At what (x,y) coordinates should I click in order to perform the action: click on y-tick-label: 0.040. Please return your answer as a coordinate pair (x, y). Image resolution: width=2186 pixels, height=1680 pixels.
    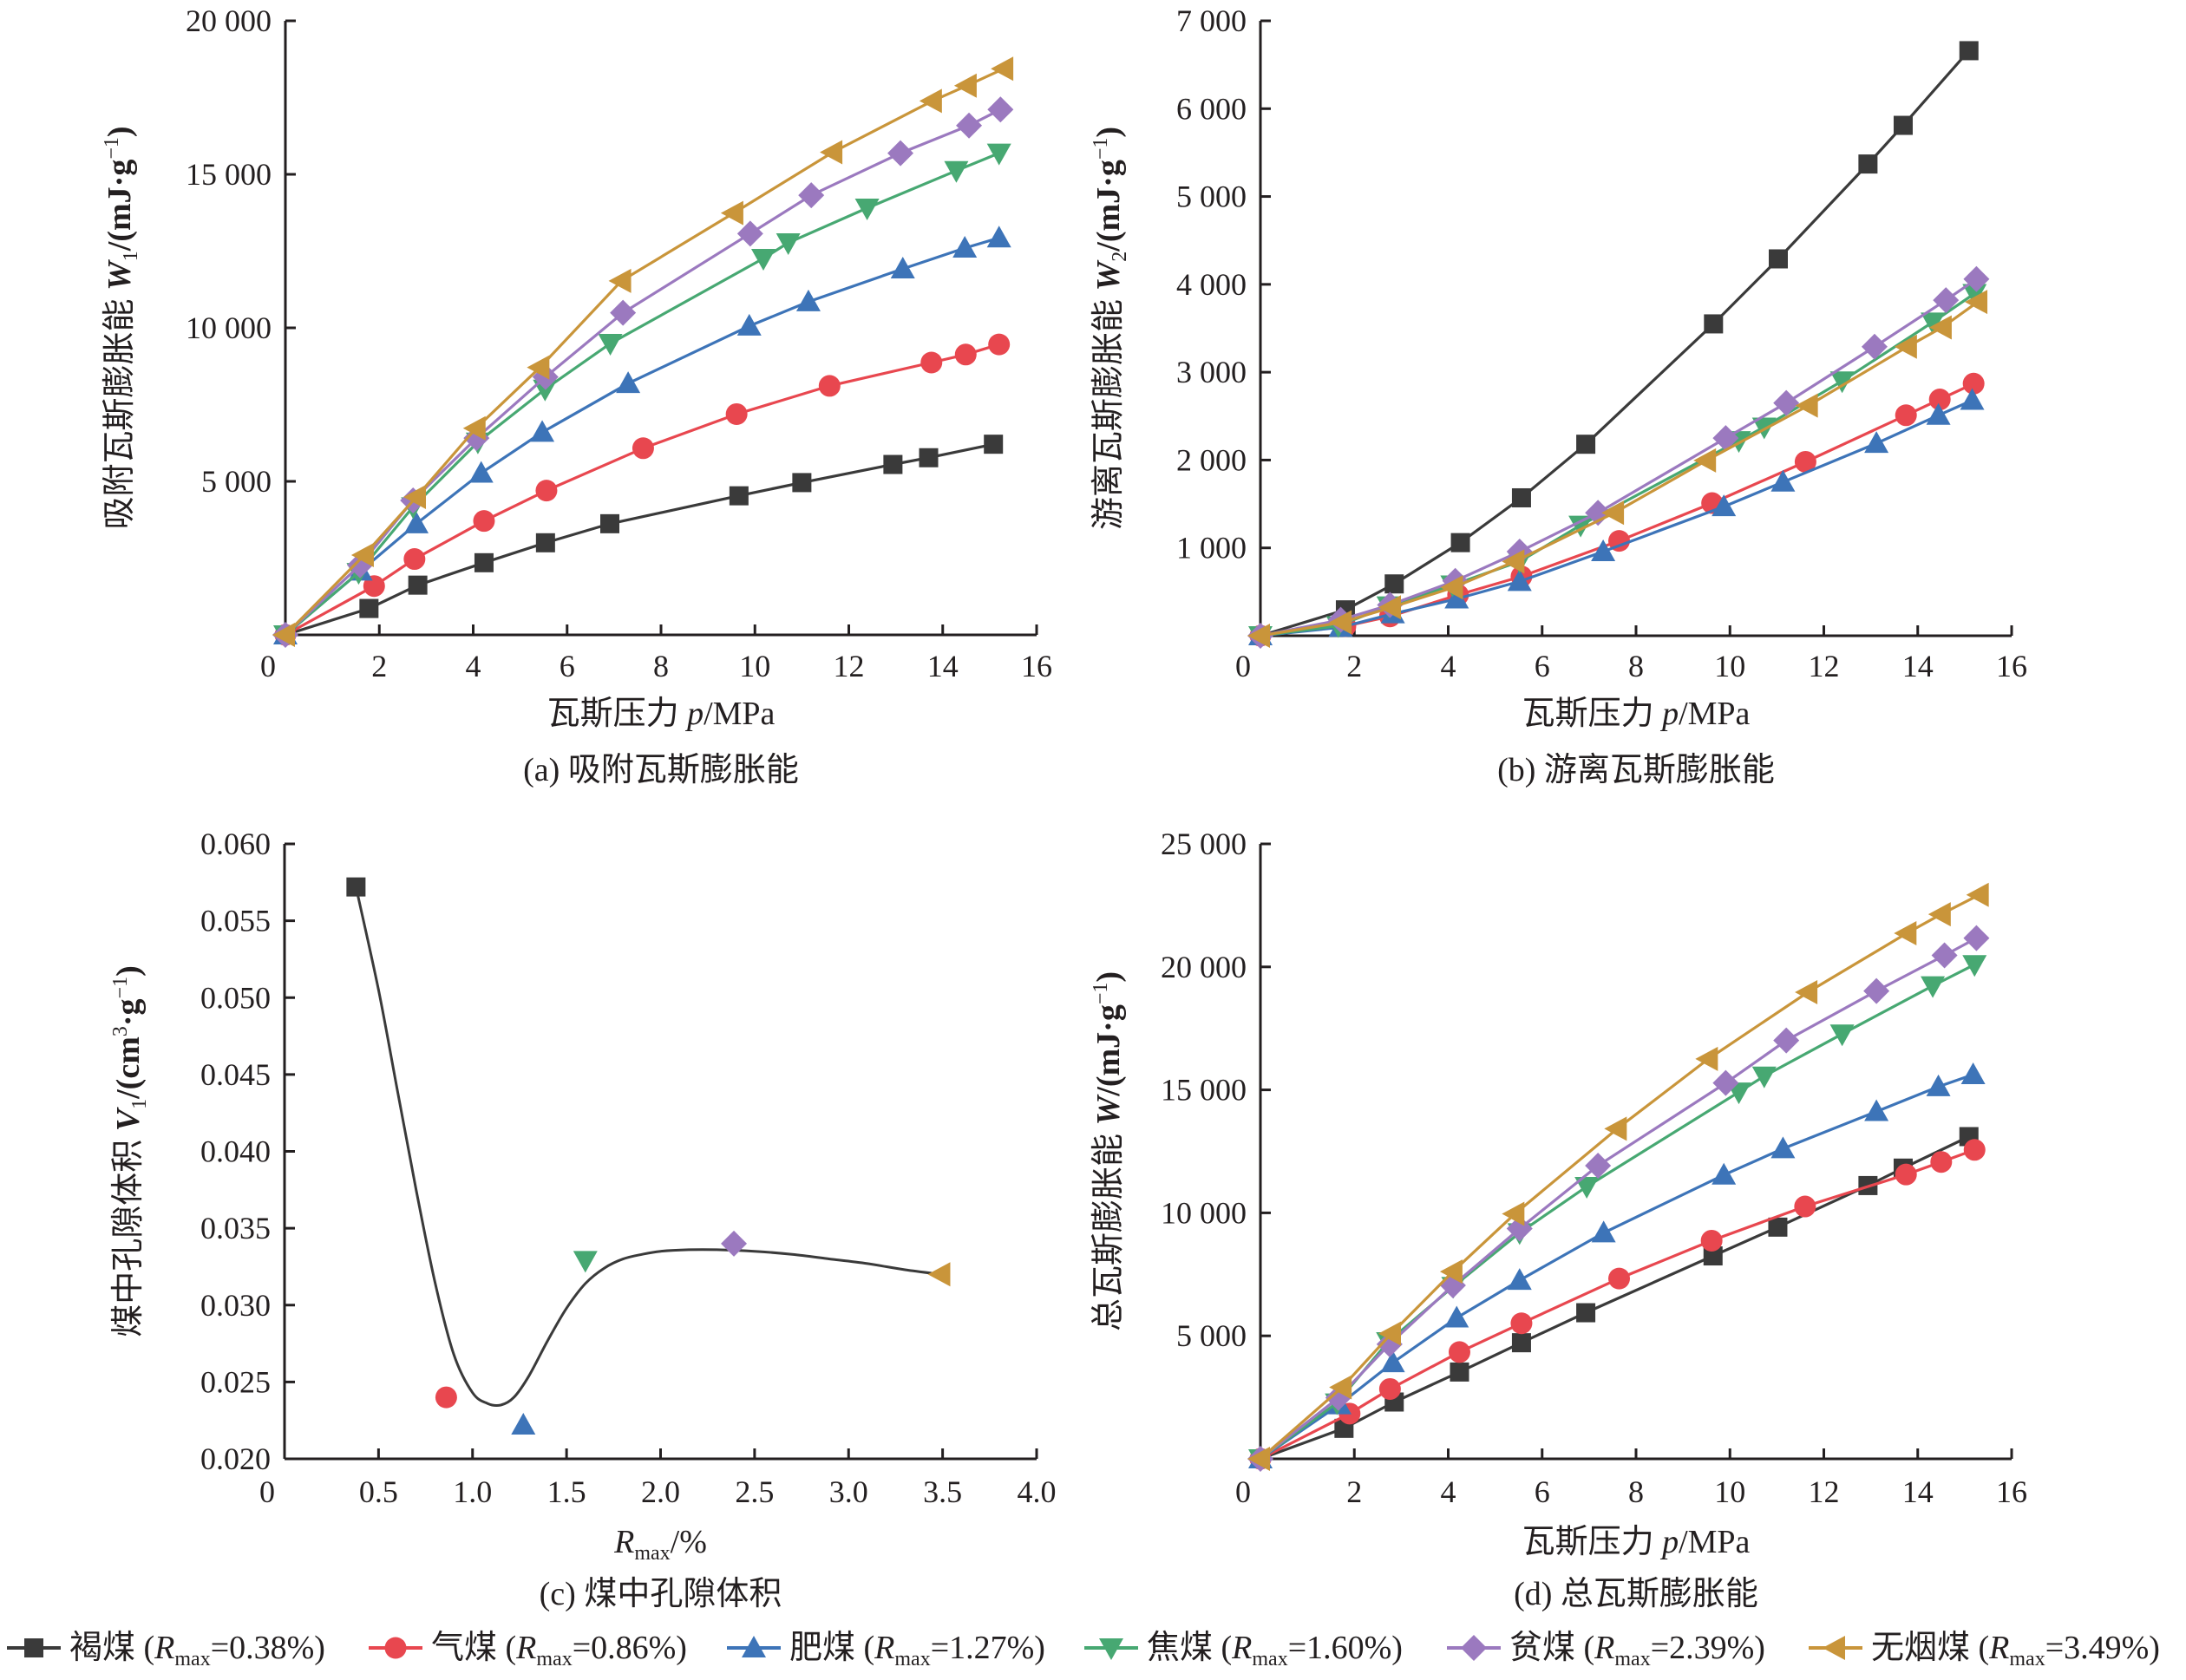
    Looking at the image, I should click on (235, 1151).